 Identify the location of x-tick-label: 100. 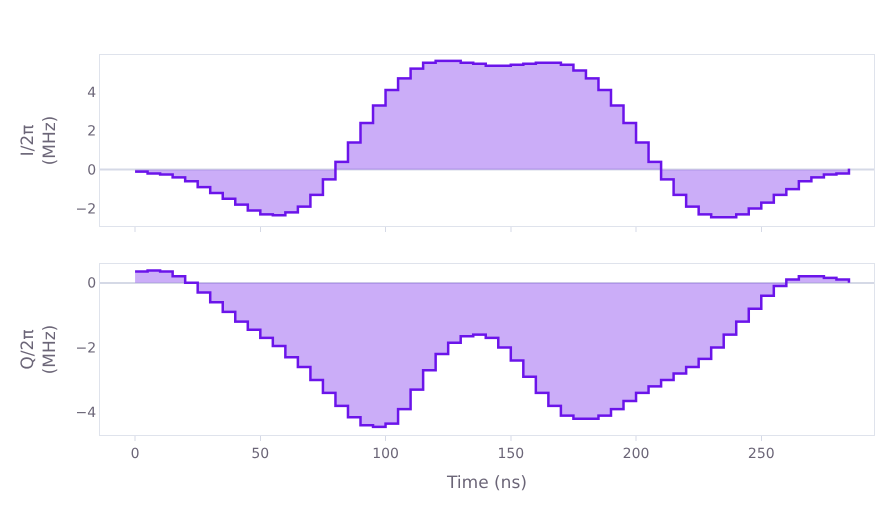
(385, 454).